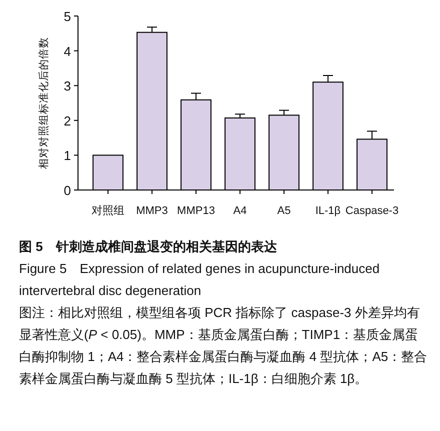  I want to click on y-tick-label: 0, so click(67, 190).